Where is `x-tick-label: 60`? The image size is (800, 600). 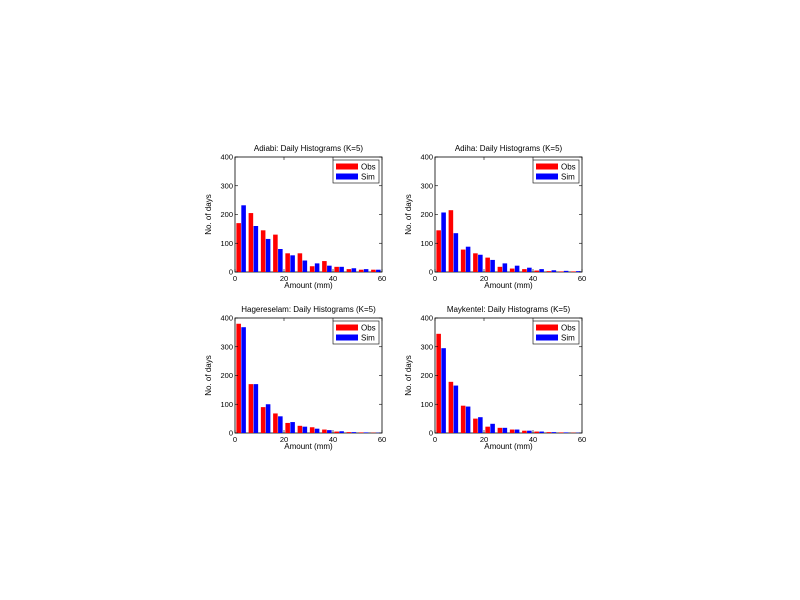 x-tick-label: 60 is located at coordinates (382, 278).